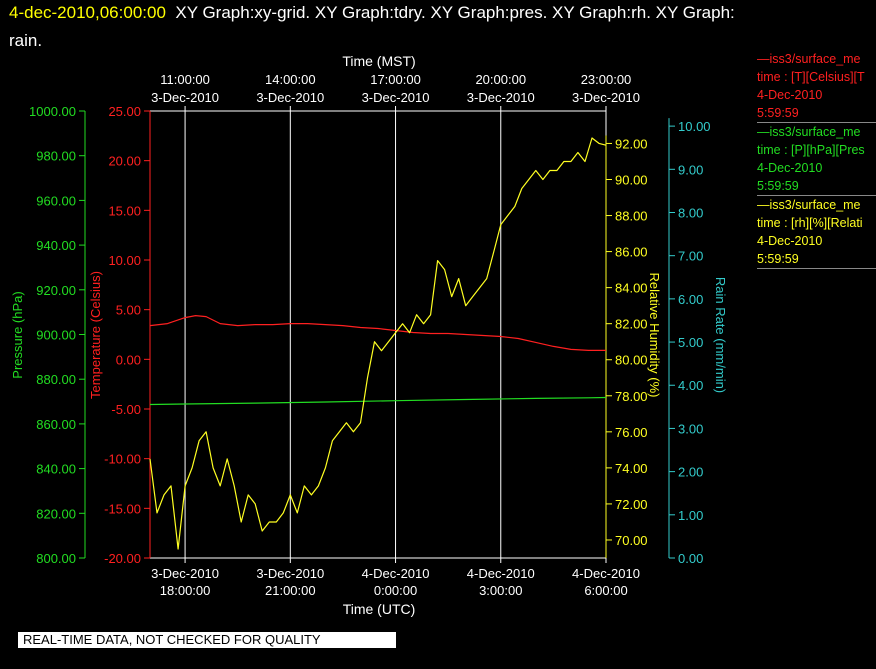  I want to click on pressure-tick-label: 800.00, so click(56, 558).